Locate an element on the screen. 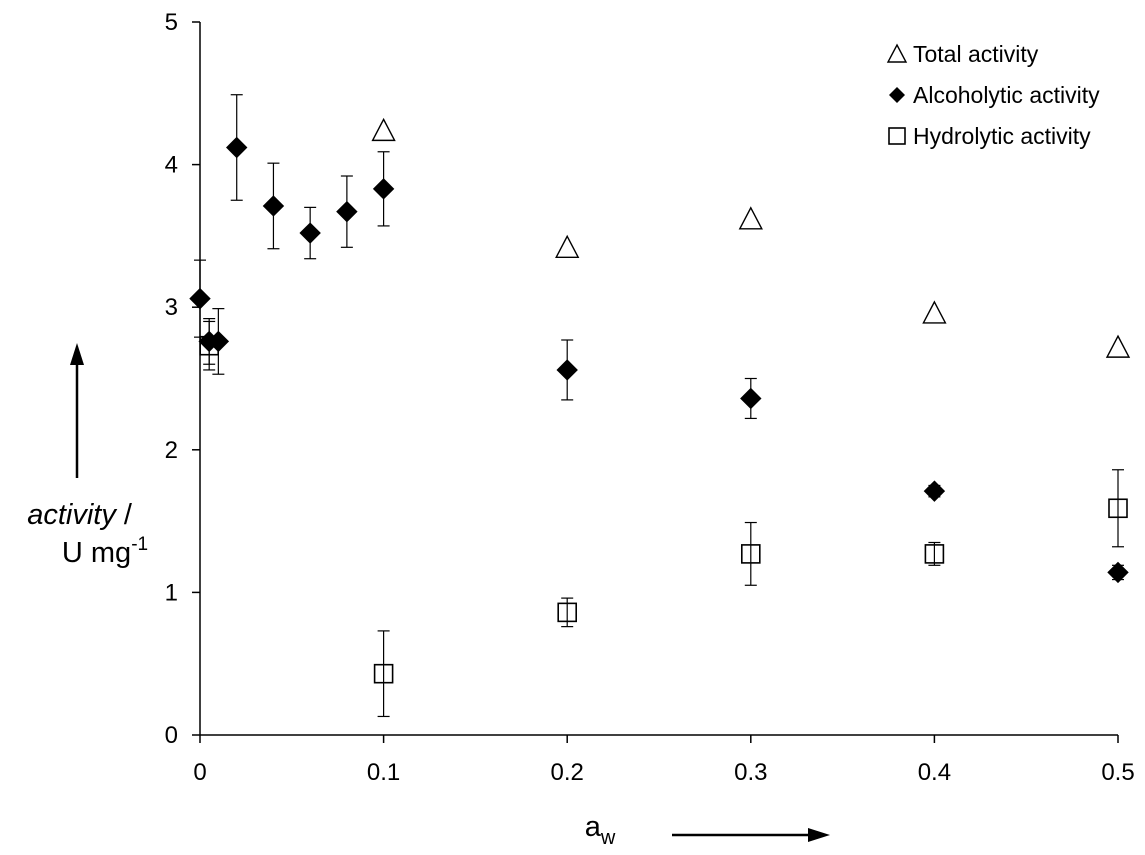 The image size is (1145, 855). legend-marker-alcoholytic-activity is located at coordinates (897, 95).